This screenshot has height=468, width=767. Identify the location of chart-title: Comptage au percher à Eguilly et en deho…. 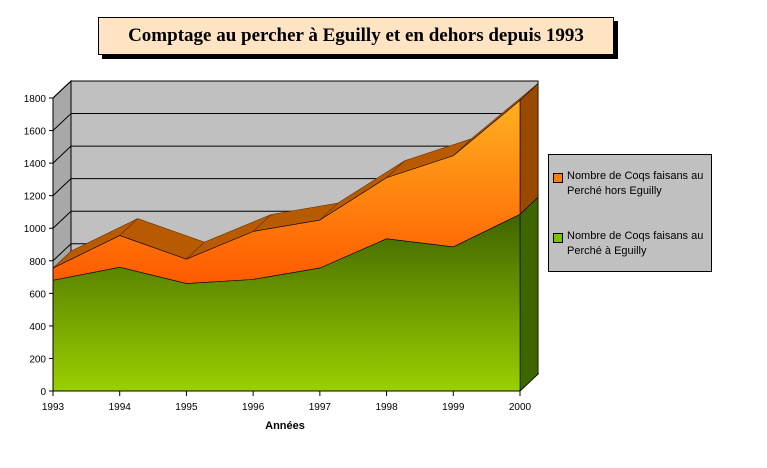
(356, 36).